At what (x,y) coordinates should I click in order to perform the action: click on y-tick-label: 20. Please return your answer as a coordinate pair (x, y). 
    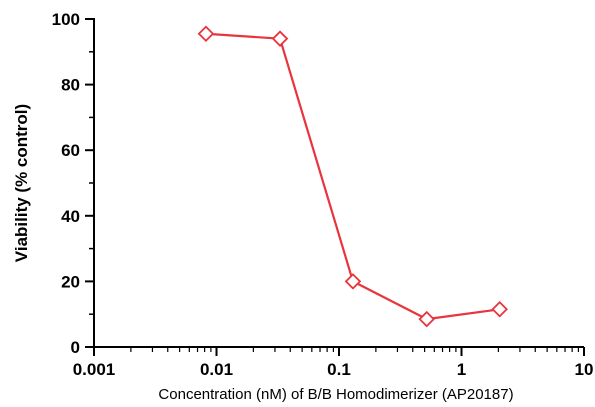
    Looking at the image, I should click on (70, 281).